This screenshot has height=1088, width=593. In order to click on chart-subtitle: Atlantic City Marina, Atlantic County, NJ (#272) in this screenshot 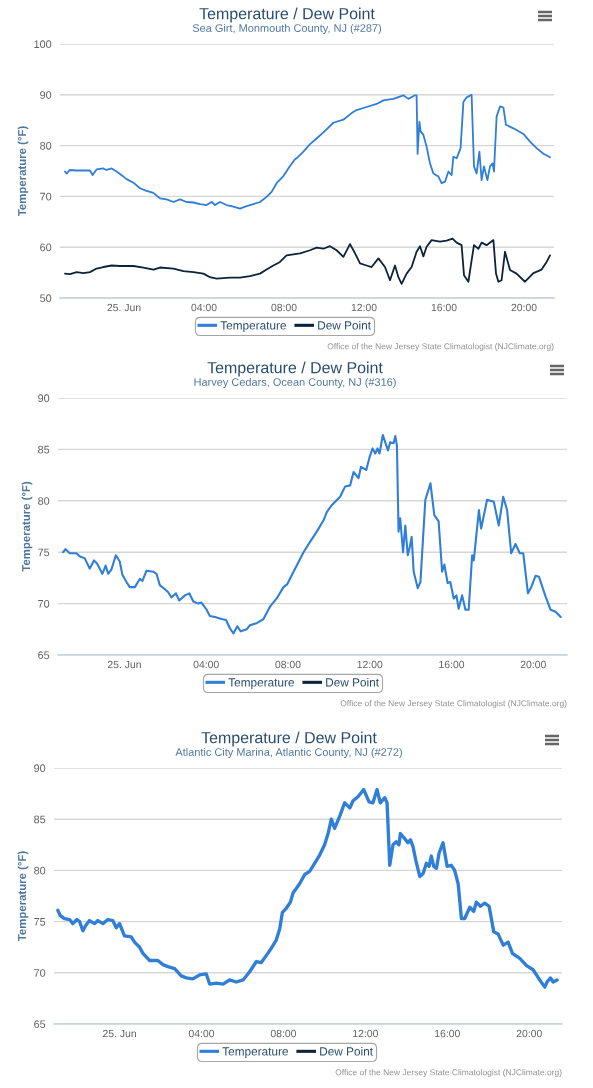, I will do `click(288, 753)`.